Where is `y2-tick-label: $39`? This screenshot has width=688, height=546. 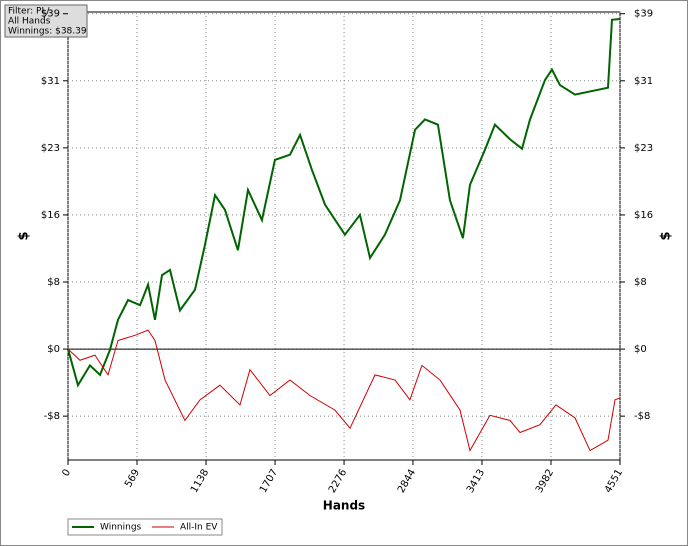 y2-tick-label: $39 is located at coordinates (643, 14).